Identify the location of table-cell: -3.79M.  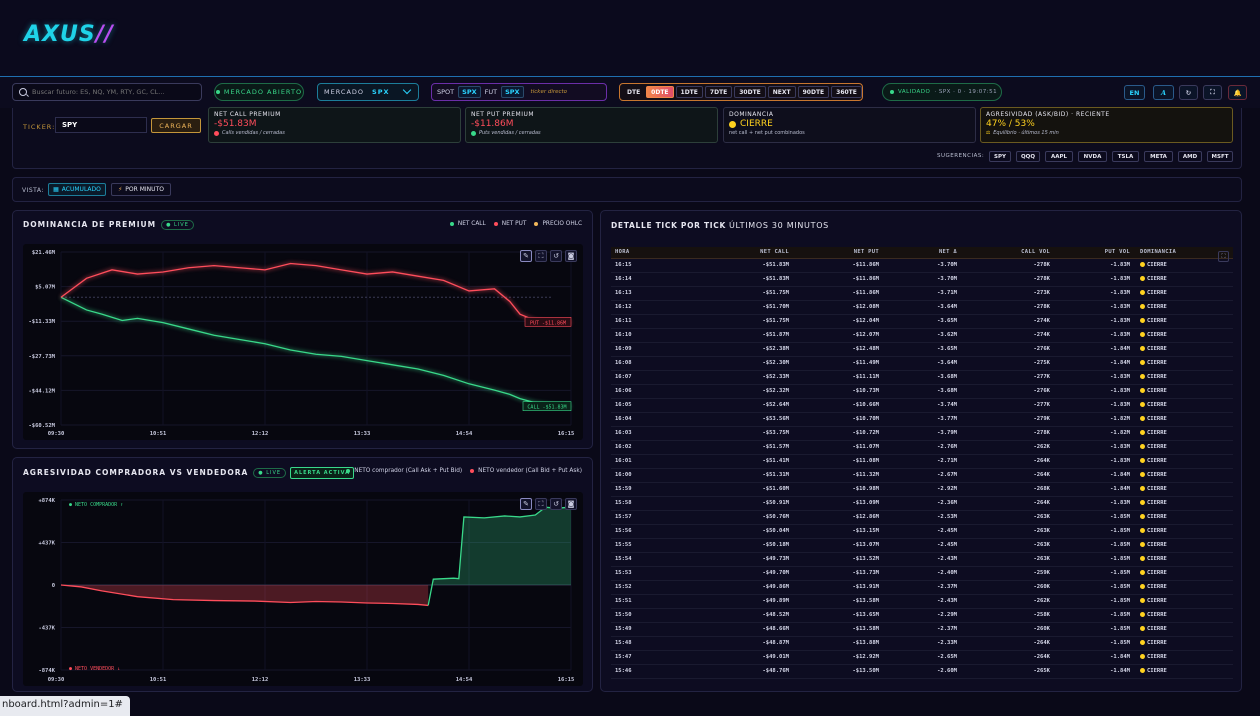
(918, 433).